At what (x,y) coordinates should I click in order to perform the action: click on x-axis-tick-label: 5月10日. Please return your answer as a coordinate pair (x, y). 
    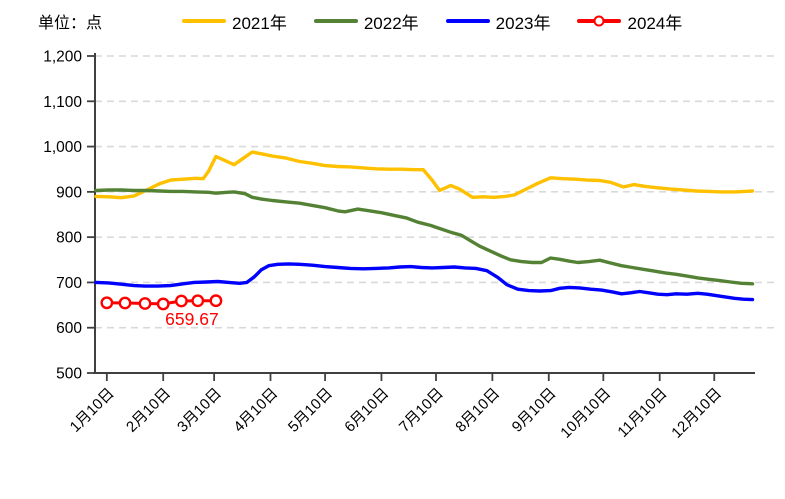
    Looking at the image, I should click on (310, 410).